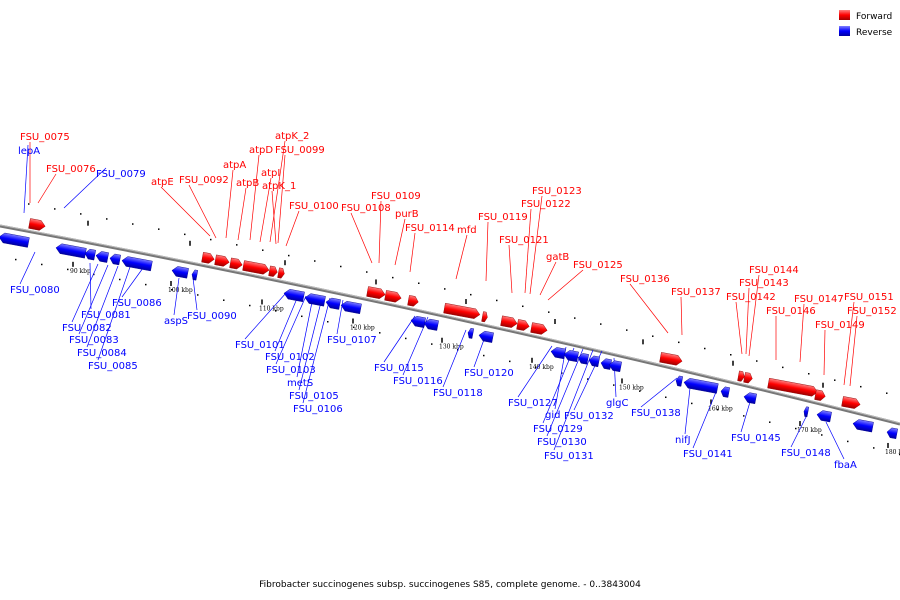  I want to click on reverse-gene-label: FSU_0127, so click(533, 403).